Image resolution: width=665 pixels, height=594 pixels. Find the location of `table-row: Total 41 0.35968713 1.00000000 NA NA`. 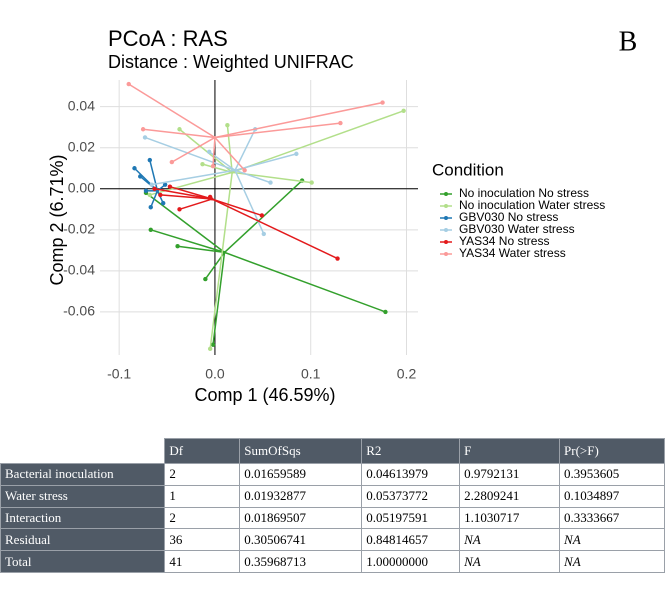

table-row: Total 41 0.35968713 1.00000000 NA NA is located at coordinates (332, 561).